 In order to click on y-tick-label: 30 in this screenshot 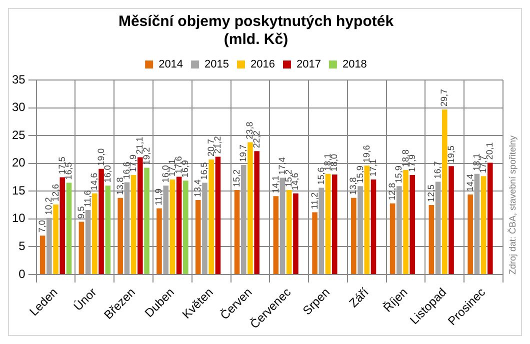, I will do `click(19, 107)`.